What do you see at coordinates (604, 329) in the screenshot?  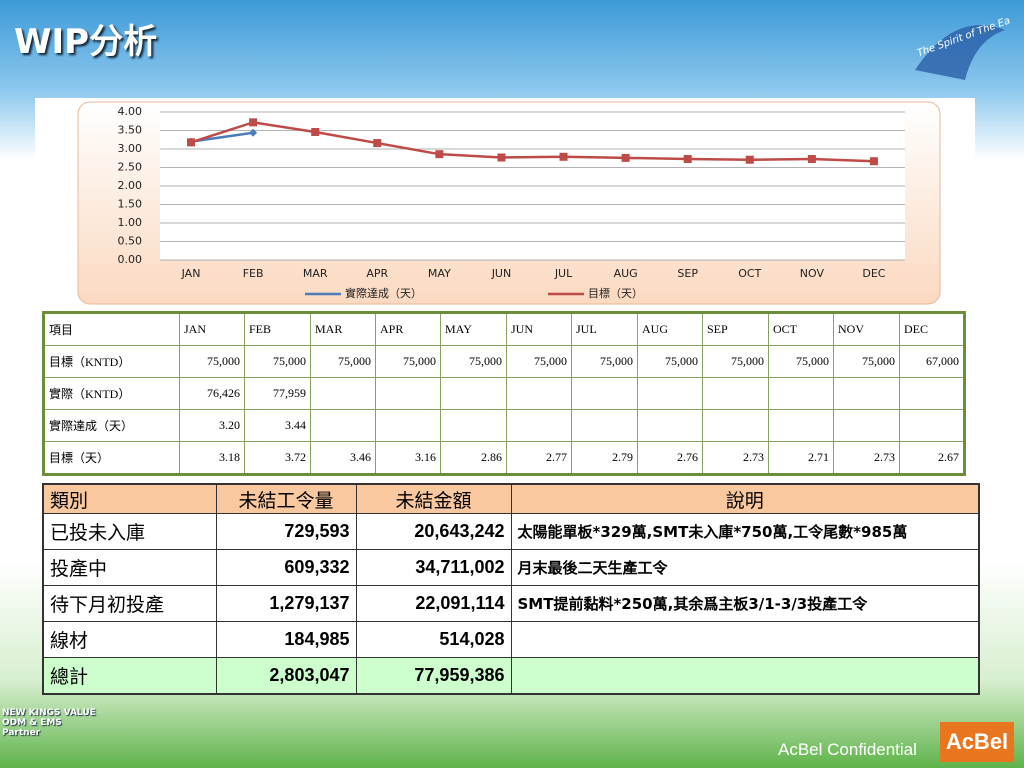 I see `cell: JUL` at bounding box center [604, 329].